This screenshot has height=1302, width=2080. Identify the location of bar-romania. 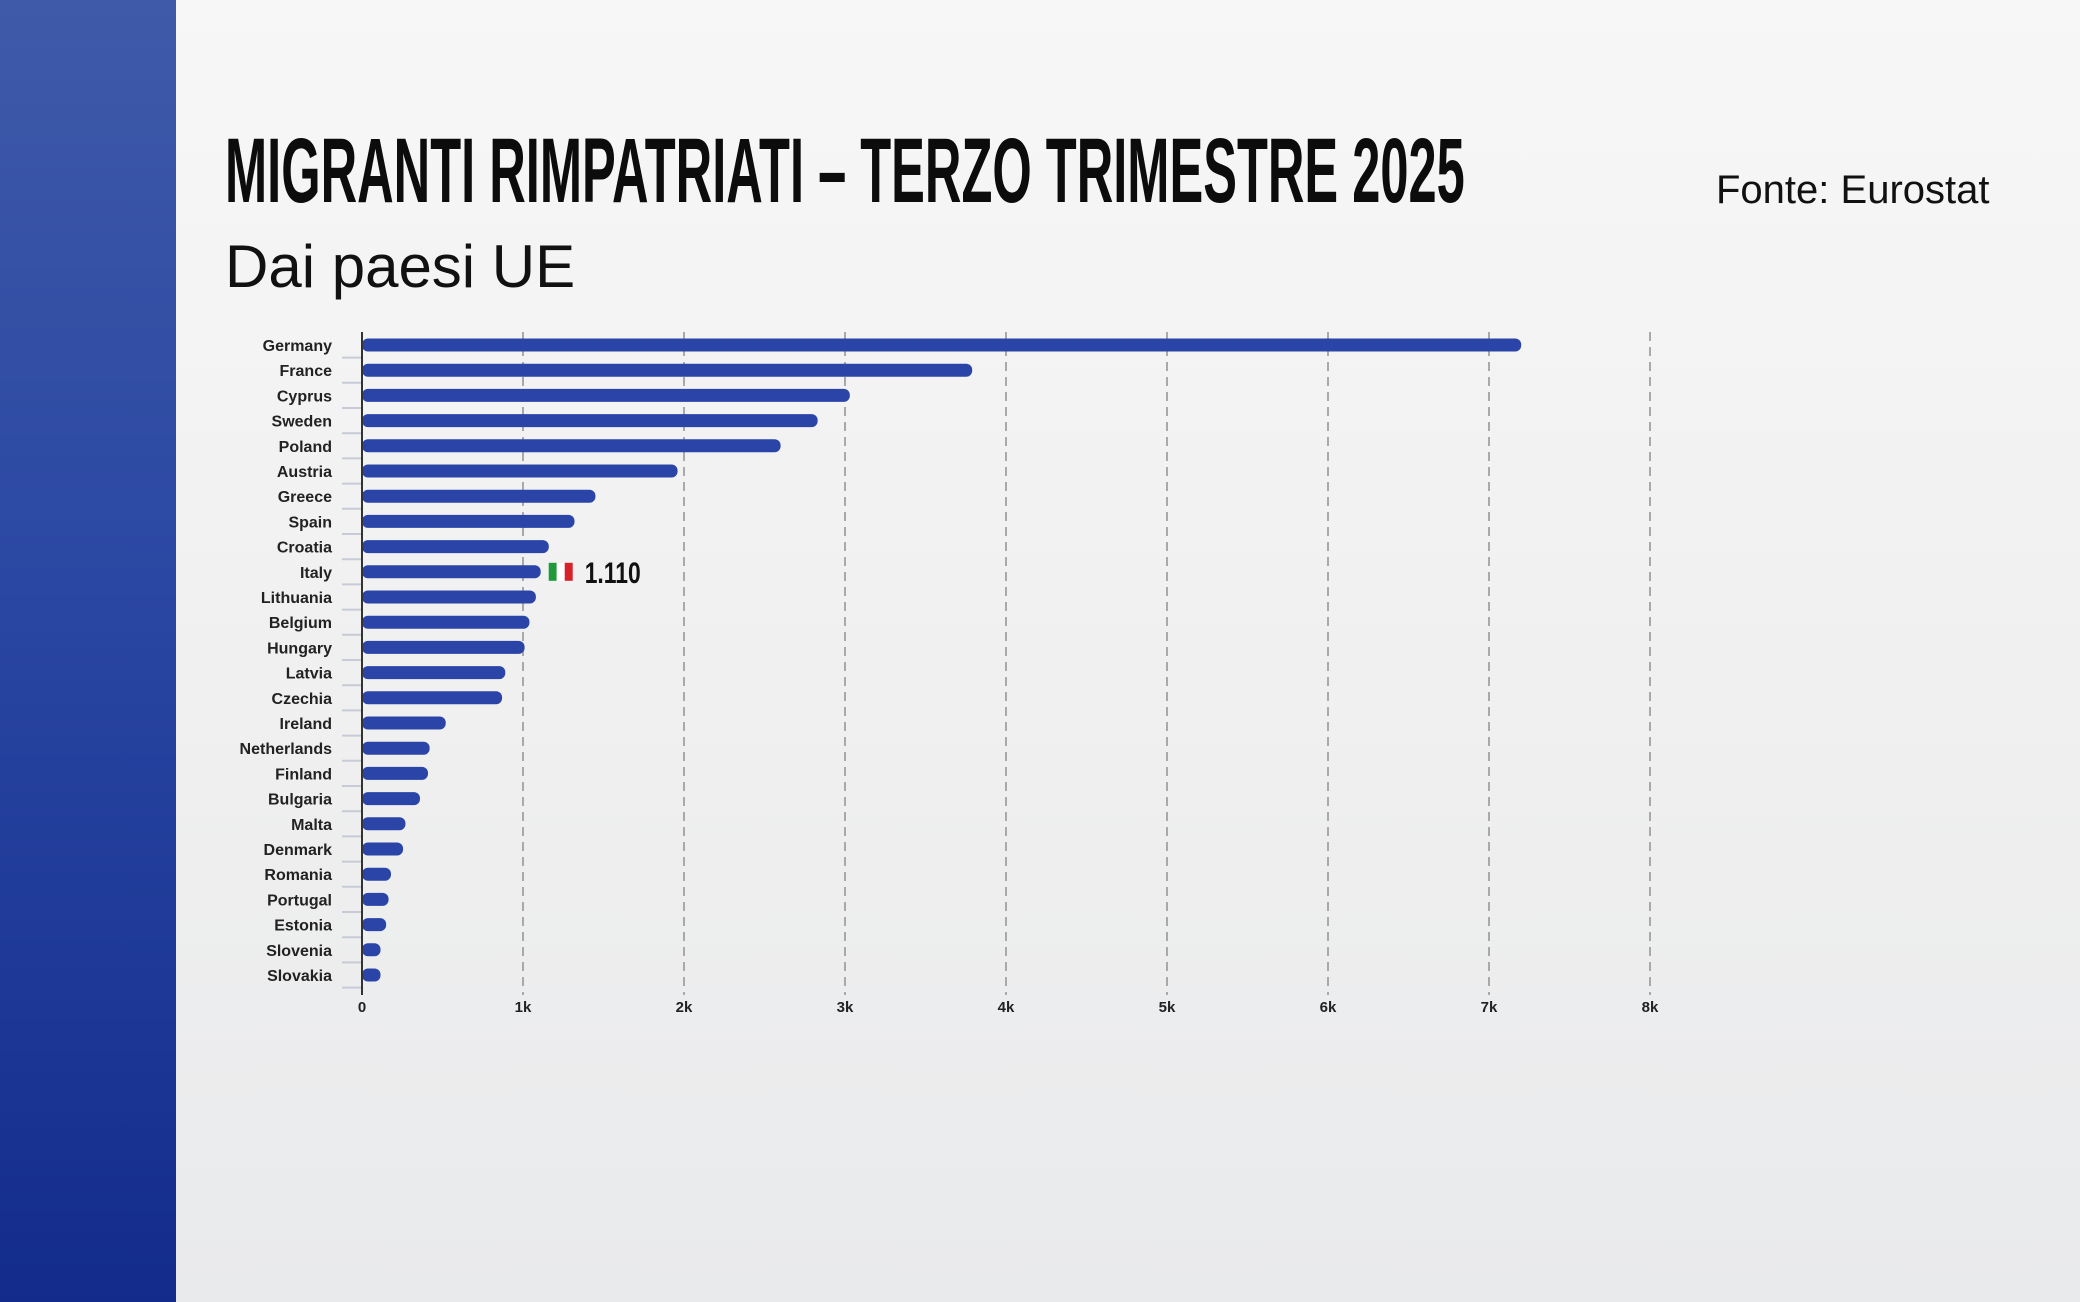
(376, 874).